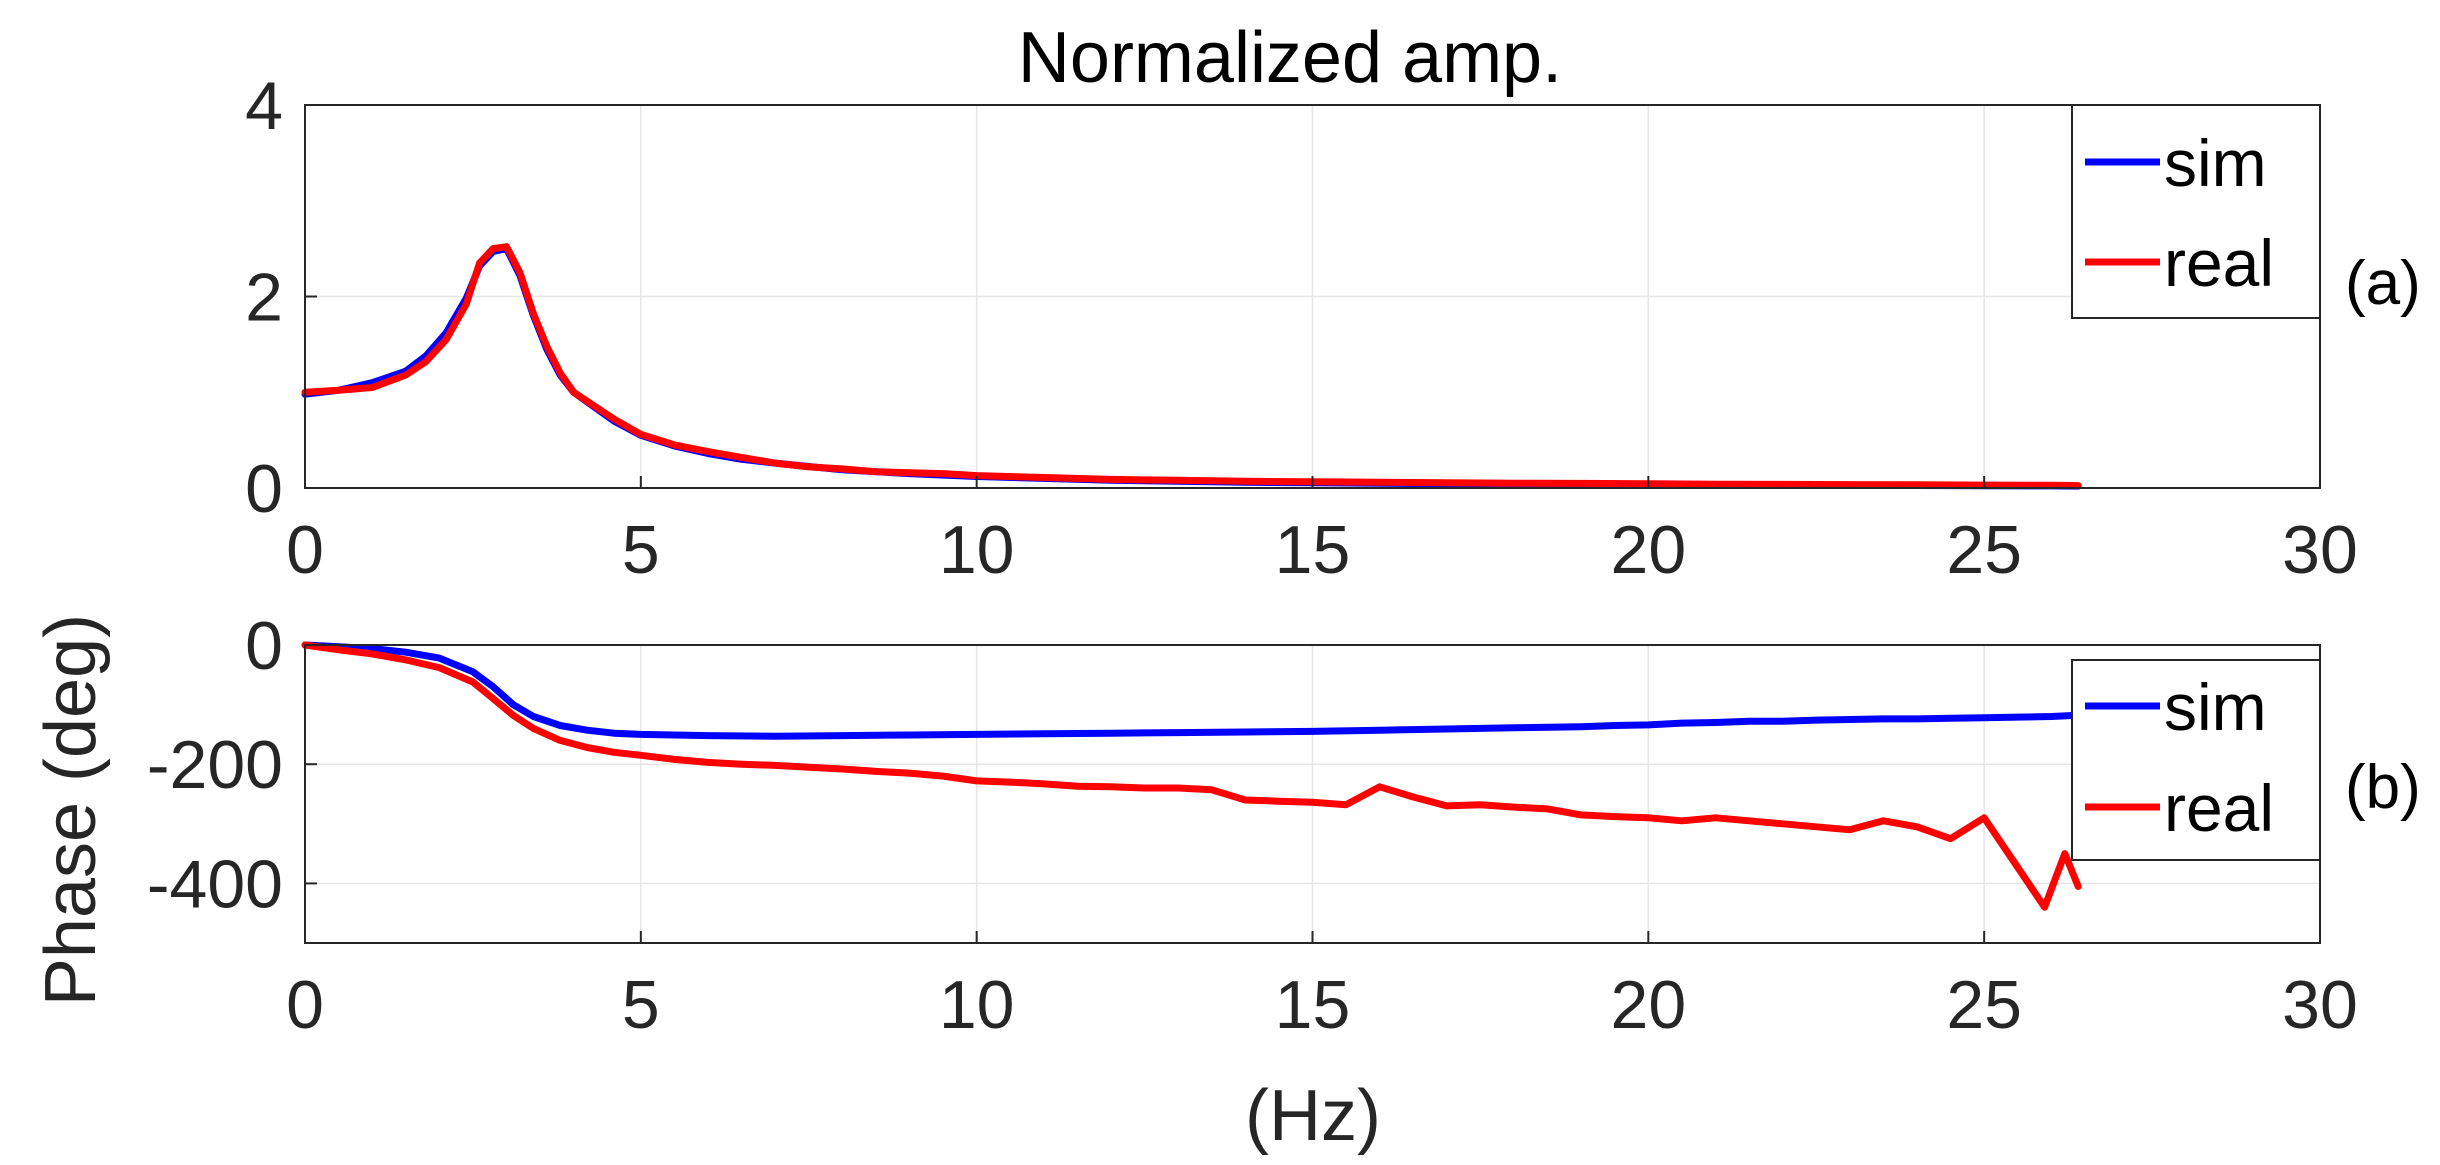  I want to click on phase-legend-sim-label: sim, so click(2215, 707).